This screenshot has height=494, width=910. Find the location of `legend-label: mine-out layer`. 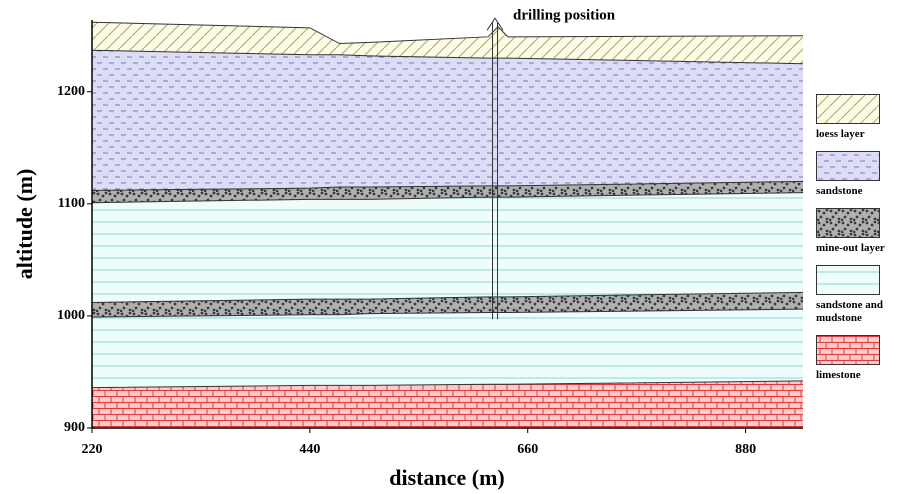

legend-label: mine-out layer is located at coordinates (850, 248).